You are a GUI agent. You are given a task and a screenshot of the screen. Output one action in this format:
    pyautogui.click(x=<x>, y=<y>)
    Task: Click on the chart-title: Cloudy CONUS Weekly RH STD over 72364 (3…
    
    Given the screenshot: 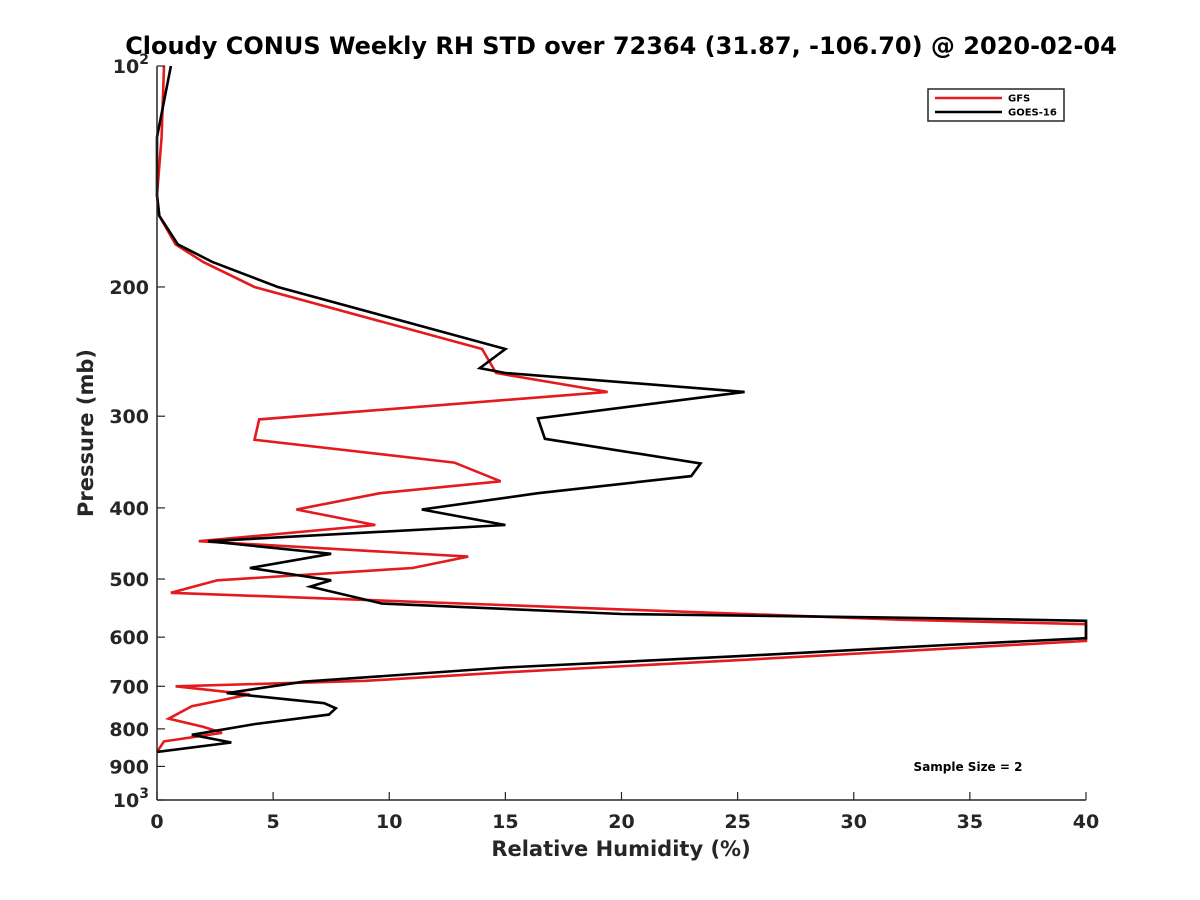 What is the action you would take?
    pyautogui.click(x=621, y=46)
    